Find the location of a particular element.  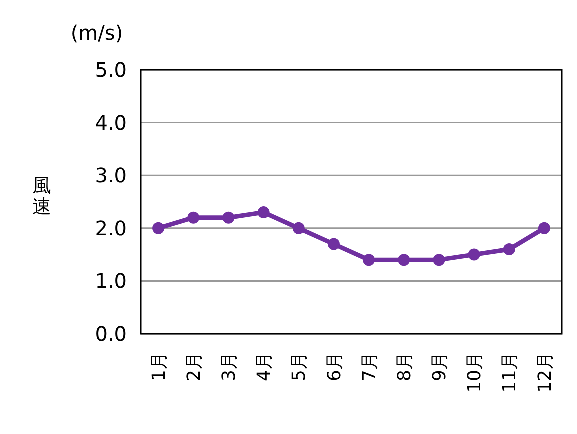

y-tick-label: 1.0 is located at coordinates (111, 281).